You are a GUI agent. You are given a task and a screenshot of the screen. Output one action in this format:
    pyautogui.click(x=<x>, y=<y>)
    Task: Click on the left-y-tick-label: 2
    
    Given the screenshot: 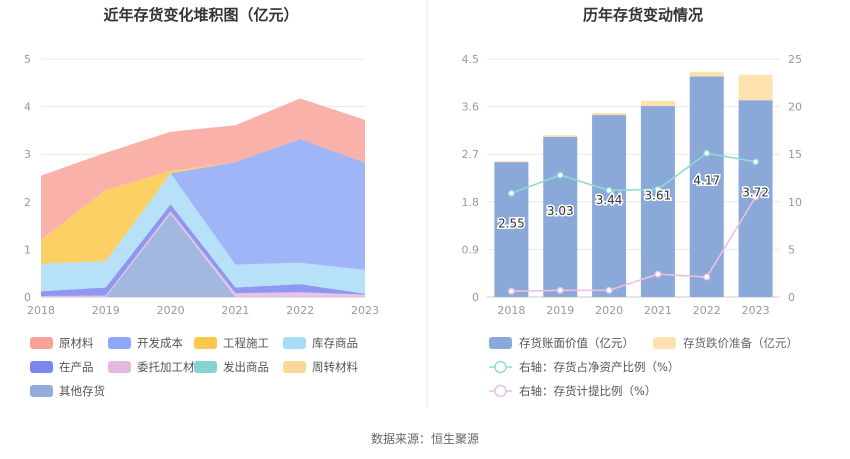 What is the action you would take?
    pyautogui.click(x=27, y=202)
    